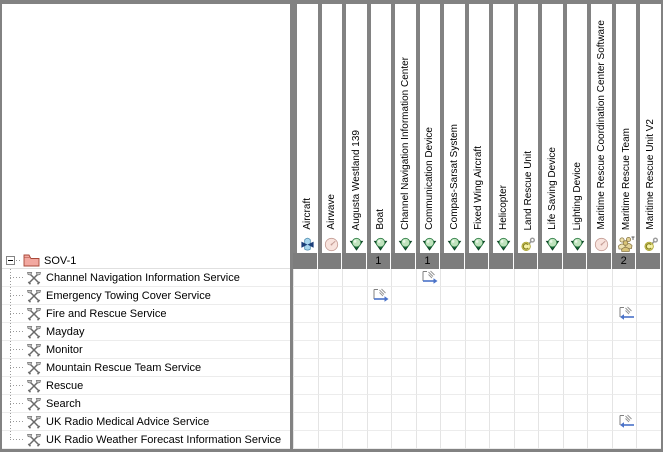  I want to click on column-header: Lighting Device, so click(575, 128).